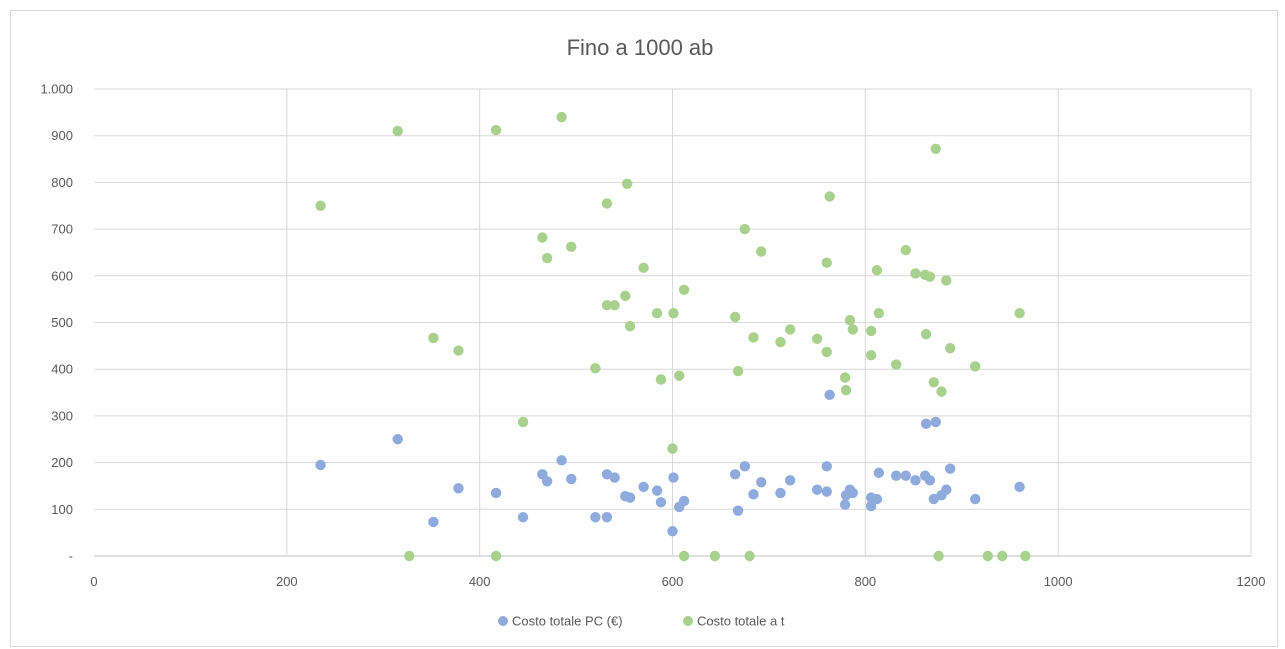 The height and width of the screenshot is (649, 1285). What do you see at coordinates (62, 322) in the screenshot?
I see `y-tick-label: 500` at bounding box center [62, 322].